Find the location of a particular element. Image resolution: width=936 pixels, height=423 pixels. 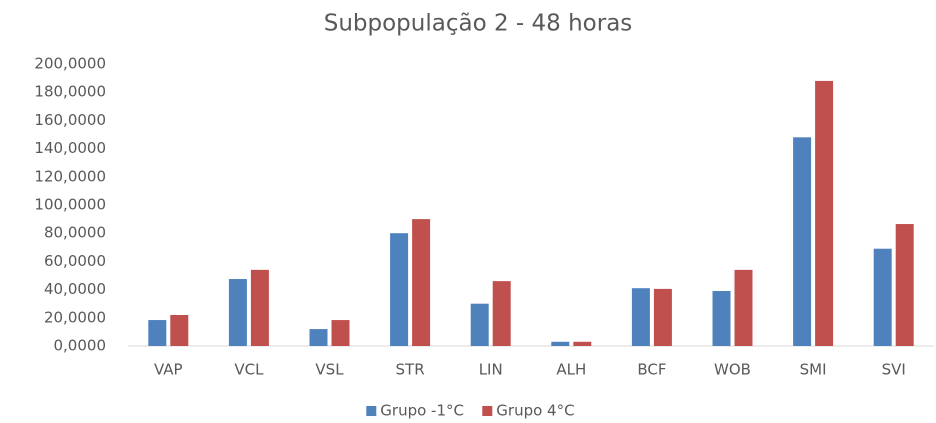

chart-title: Subpopulação 2 - 48 horas is located at coordinates (478, 24).